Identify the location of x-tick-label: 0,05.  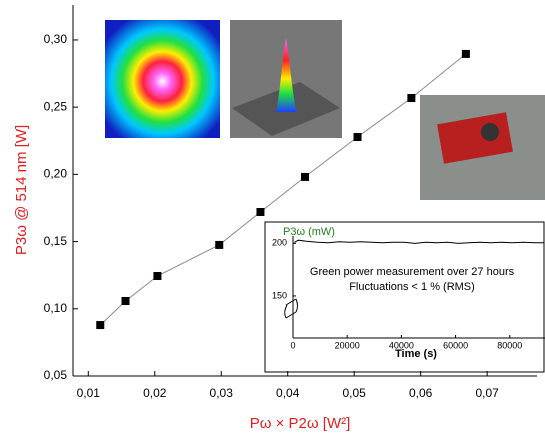
(355, 393).